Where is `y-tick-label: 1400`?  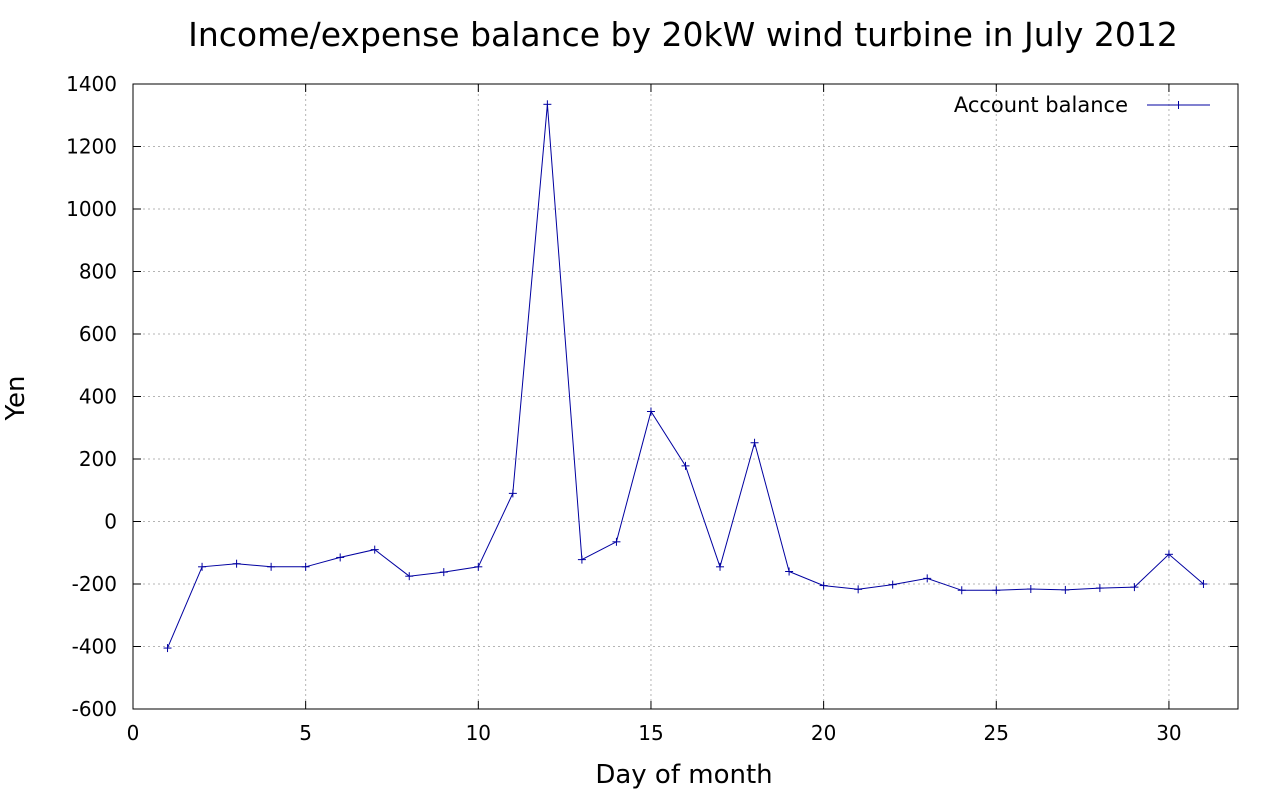 y-tick-label: 1400 is located at coordinates (91, 84).